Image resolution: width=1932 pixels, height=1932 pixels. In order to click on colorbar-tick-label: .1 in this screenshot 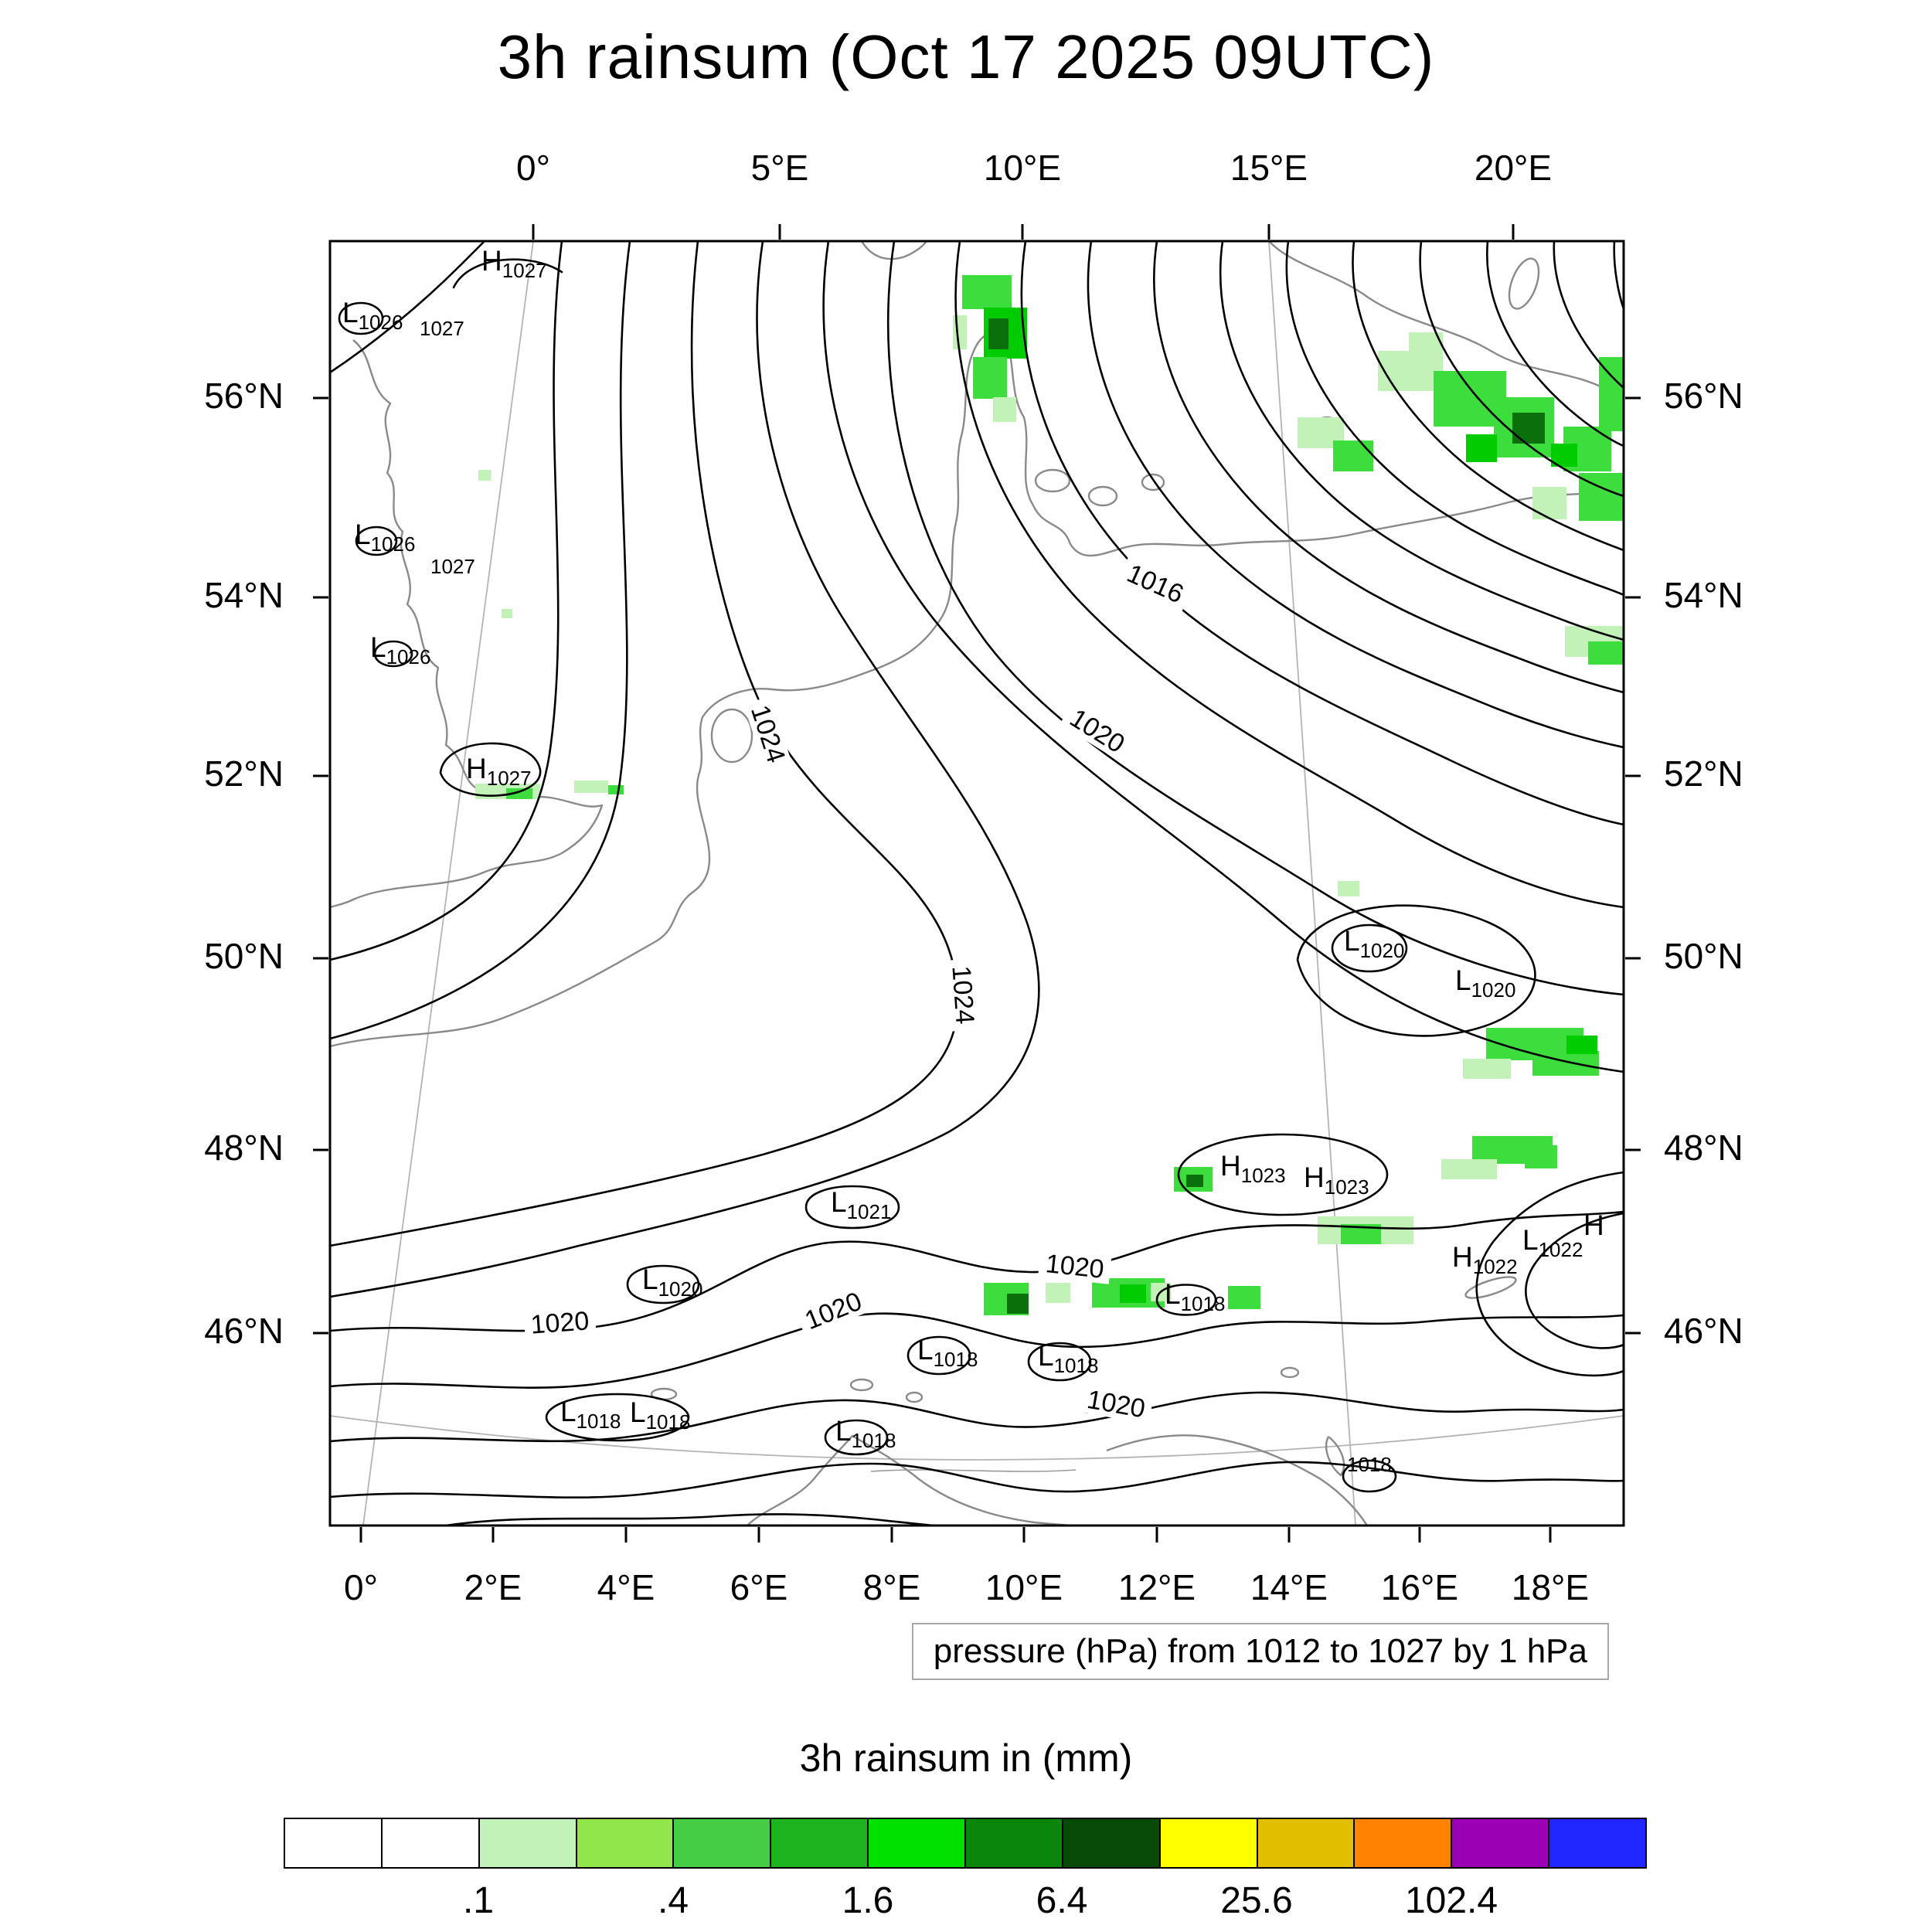, I will do `click(478, 1900)`.